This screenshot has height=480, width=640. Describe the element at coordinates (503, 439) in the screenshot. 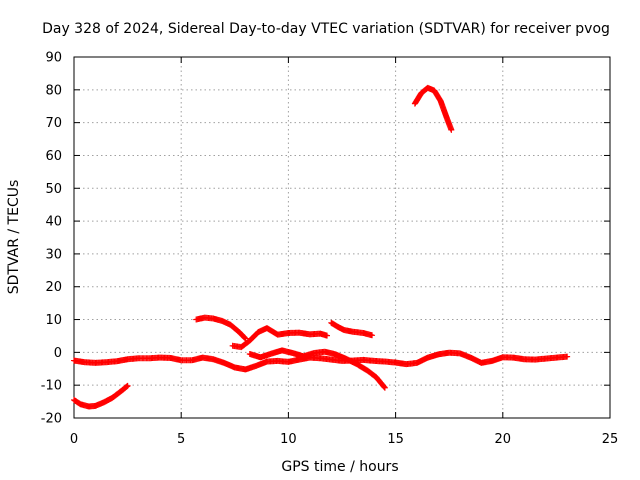

I see `x-tick-label: 20` at that location.